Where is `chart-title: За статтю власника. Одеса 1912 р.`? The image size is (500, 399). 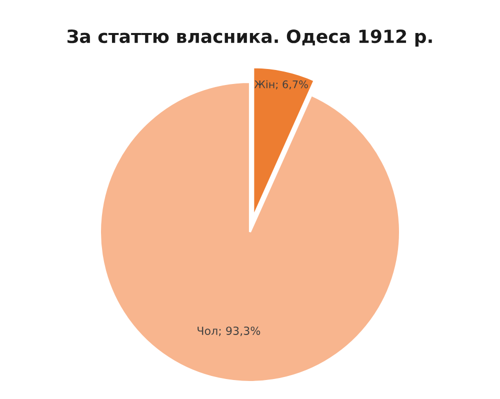 chart-title: За статтю власника. Одеса 1912 р. is located at coordinates (250, 38).